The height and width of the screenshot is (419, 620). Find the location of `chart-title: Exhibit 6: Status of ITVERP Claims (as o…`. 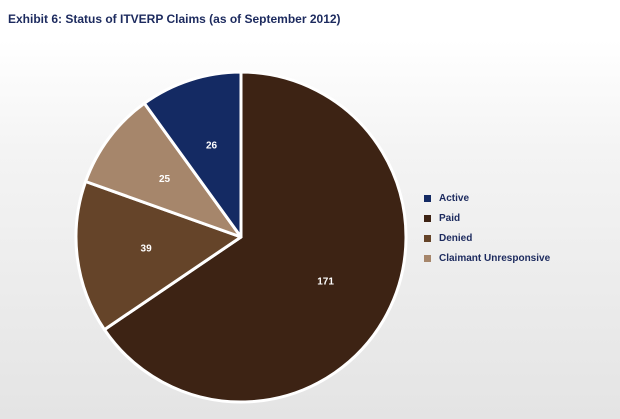

chart-title: Exhibit 6: Status of ITVERP Claims (as o… is located at coordinates (174, 19).